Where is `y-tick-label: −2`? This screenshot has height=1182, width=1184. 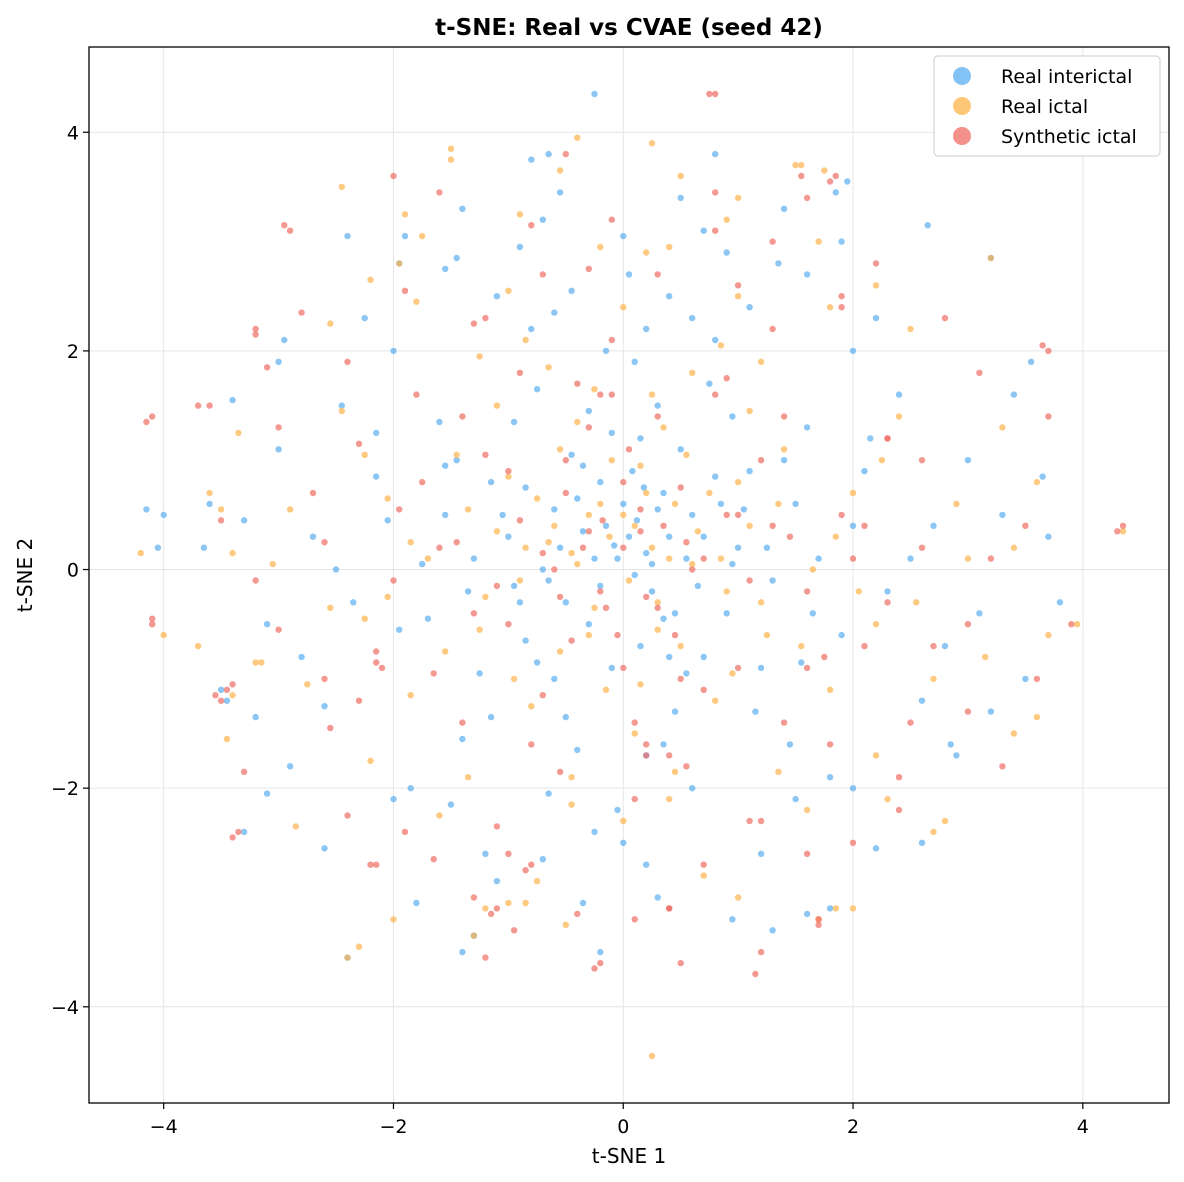
y-tick-label: −2 is located at coordinates (65, 789).